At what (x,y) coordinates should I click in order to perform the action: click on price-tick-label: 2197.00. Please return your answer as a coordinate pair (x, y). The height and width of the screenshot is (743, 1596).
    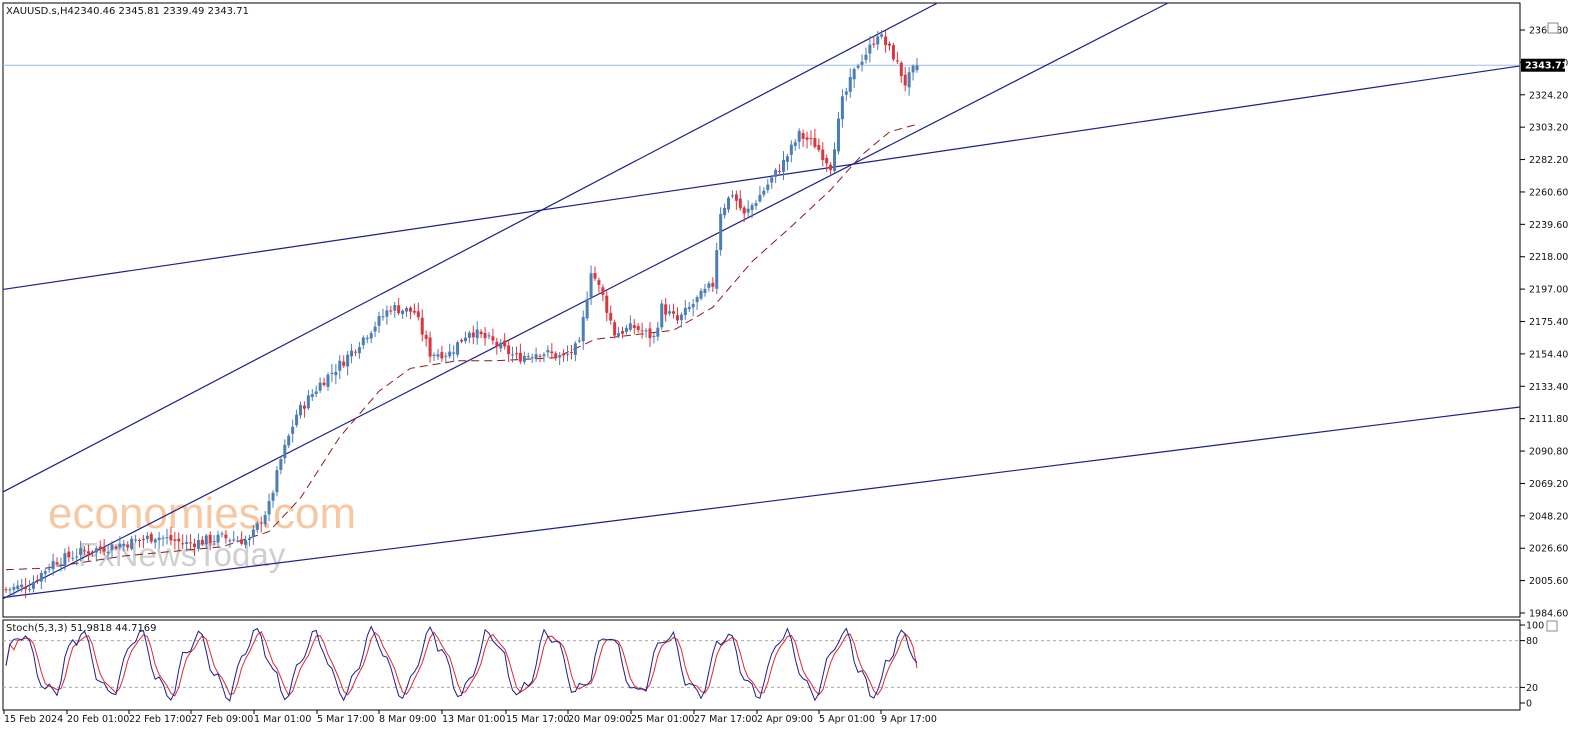
    Looking at the image, I should click on (1548, 290).